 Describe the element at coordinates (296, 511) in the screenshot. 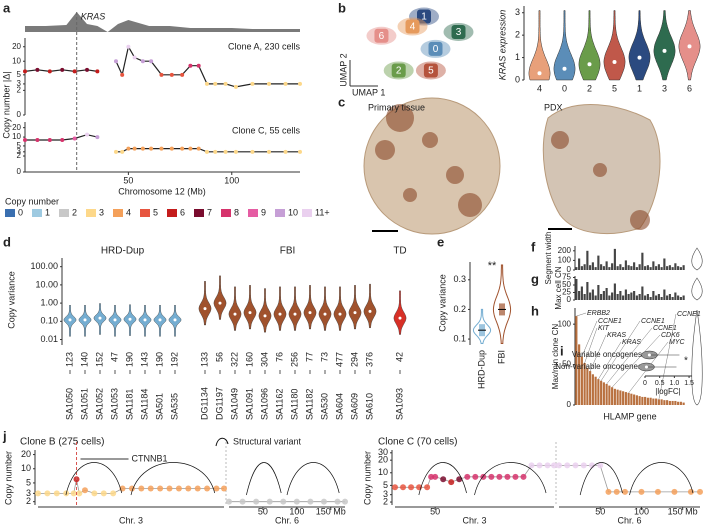

I see `x-tick-label: 100` at that location.